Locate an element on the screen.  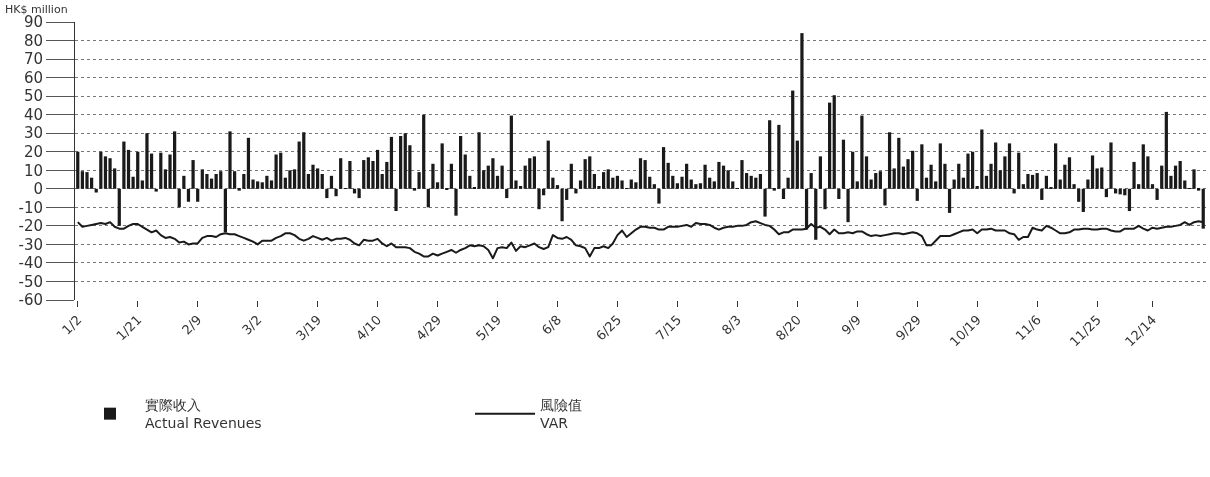
x-tick-label: 3/2 is located at coordinates (251, 325).